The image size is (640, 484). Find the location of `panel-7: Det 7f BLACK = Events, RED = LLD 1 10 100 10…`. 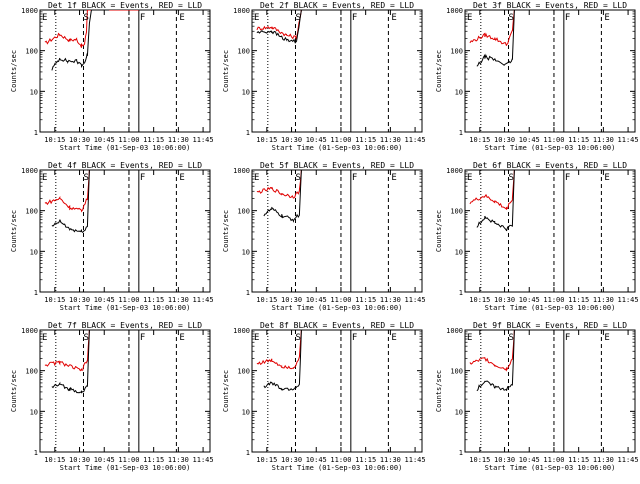

panel-7: Det 7f BLACK = Events, RED = LLD 1 10 100 10… is located at coordinates (112, 396).